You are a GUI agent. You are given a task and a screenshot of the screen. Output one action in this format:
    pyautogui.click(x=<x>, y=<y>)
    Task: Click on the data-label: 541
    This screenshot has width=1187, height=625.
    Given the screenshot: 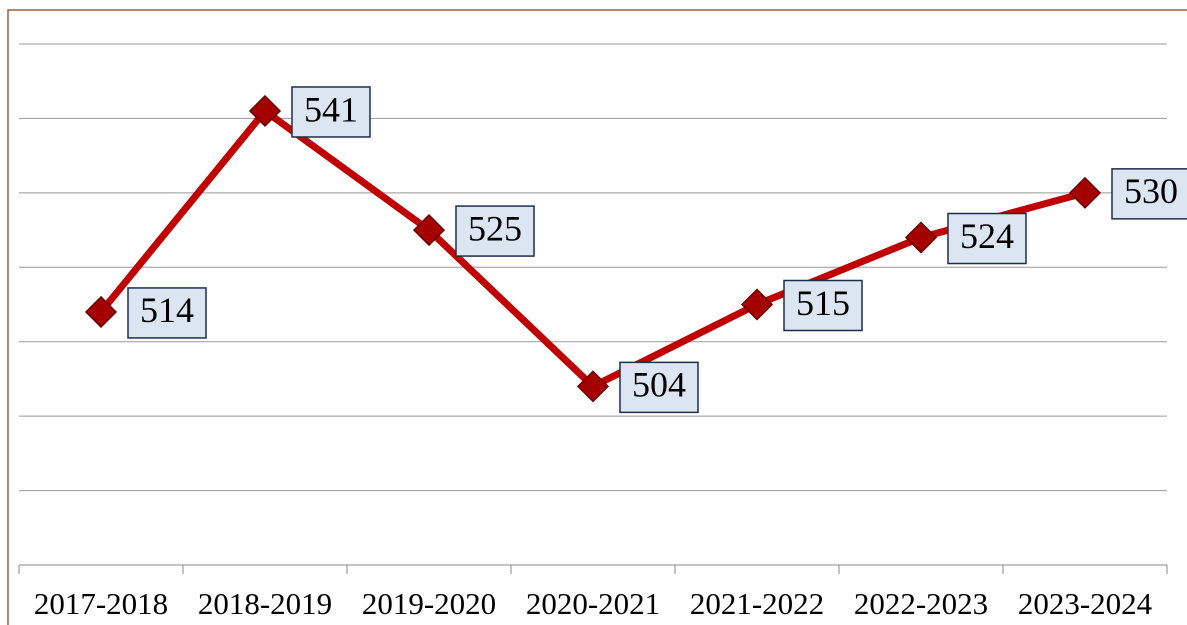 What is the action you would take?
    pyautogui.click(x=331, y=109)
    